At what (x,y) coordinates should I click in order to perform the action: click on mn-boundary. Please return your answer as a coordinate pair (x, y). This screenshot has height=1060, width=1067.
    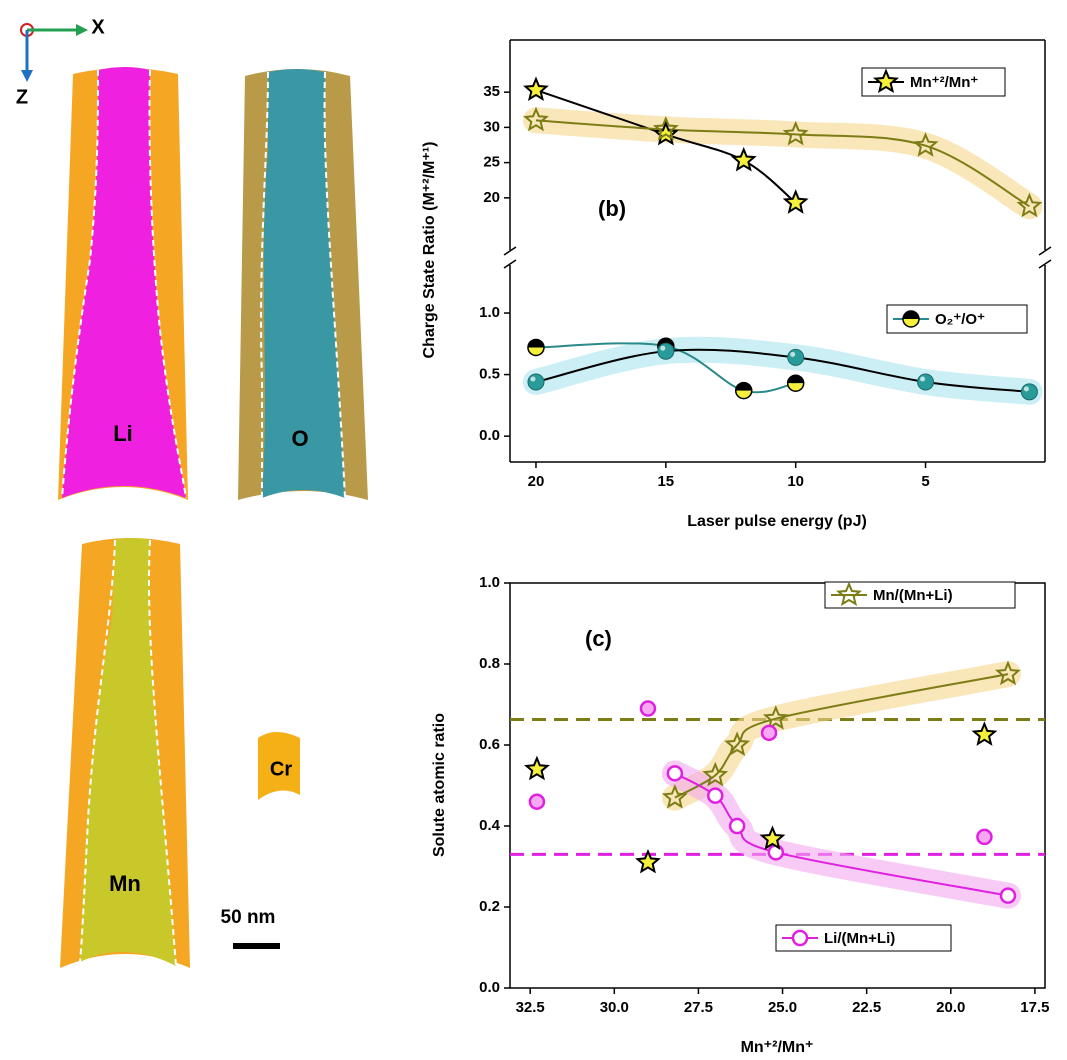
    Looking at the image, I should click on (128, 753).